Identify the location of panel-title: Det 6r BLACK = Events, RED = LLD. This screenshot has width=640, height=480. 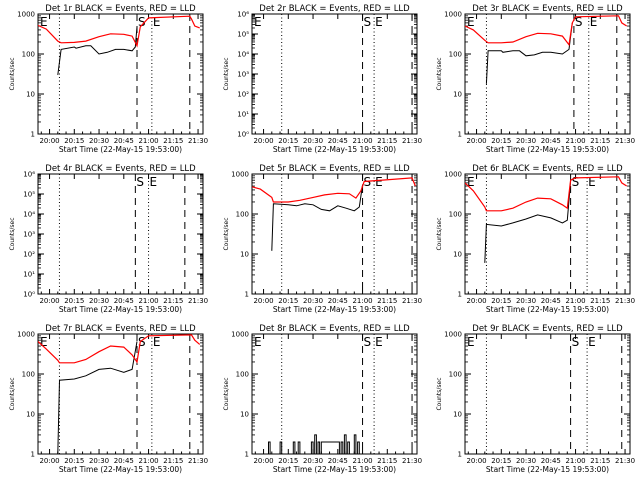
(547, 169).